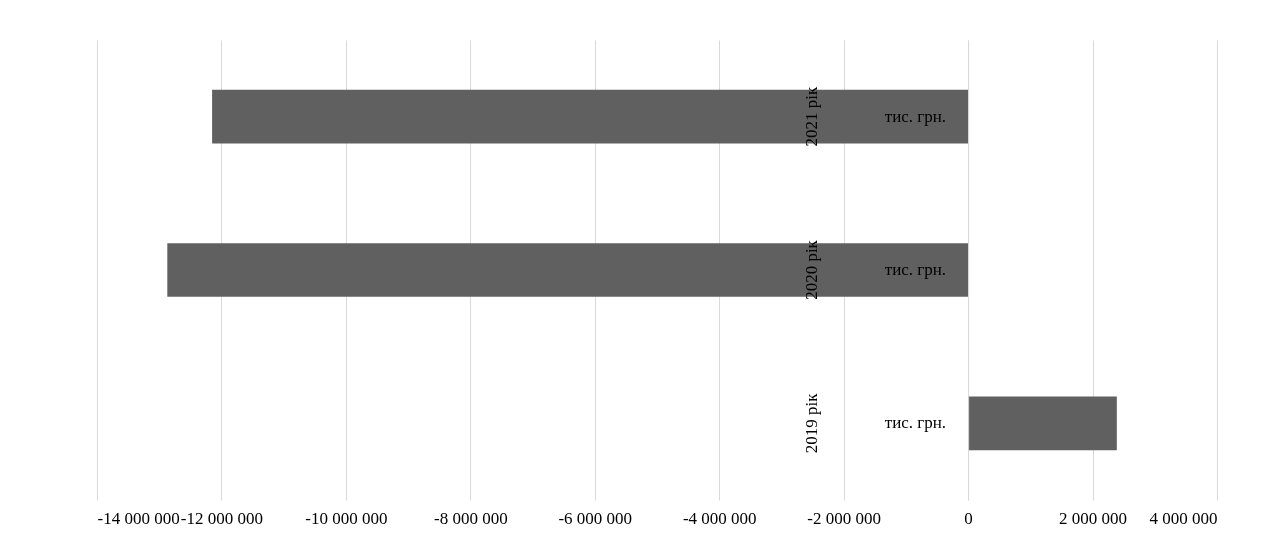  Describe the element at coordinates (811, 116) in the screenshot. I see `y-tick-label: 2021 рік` at that location.